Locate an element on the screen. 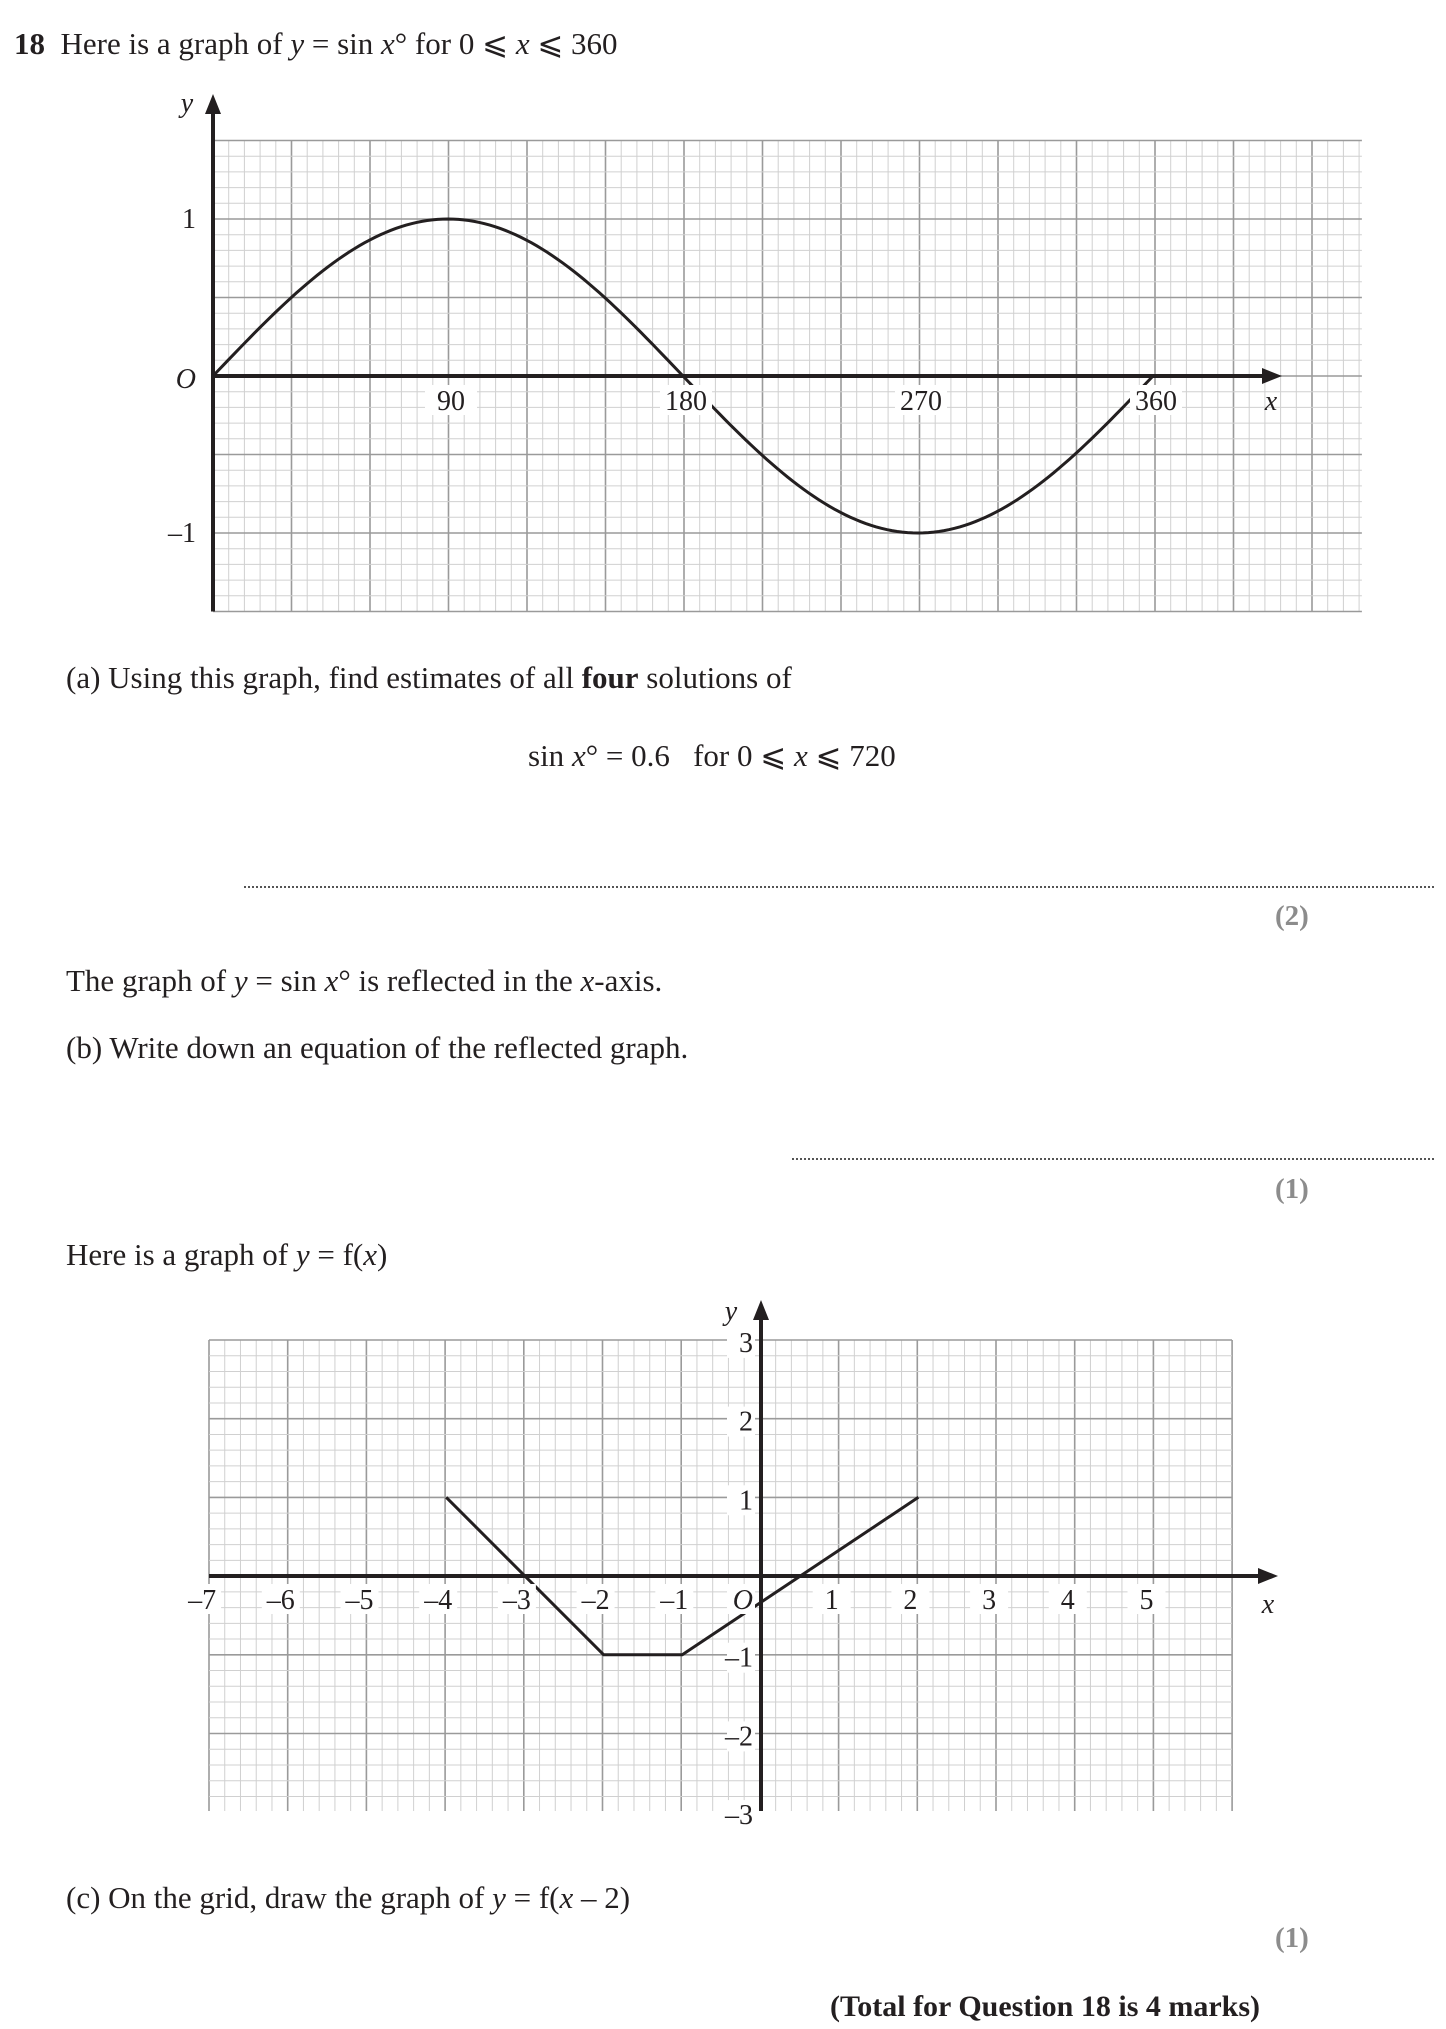 This screenshot has height=2029, width=1446. marks-a: (2) is located at coordinates (1292, 916).